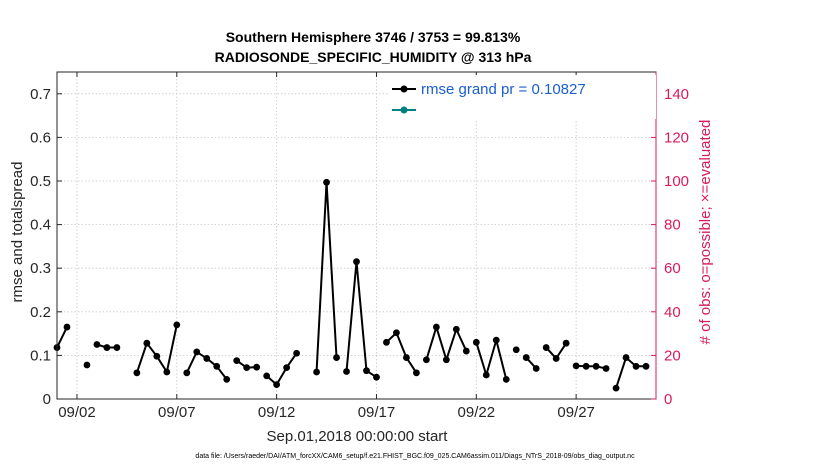 The width and height of the screenshot is (830, 470). I want to click on y-right-tick-label: 0, so click(668, 399).